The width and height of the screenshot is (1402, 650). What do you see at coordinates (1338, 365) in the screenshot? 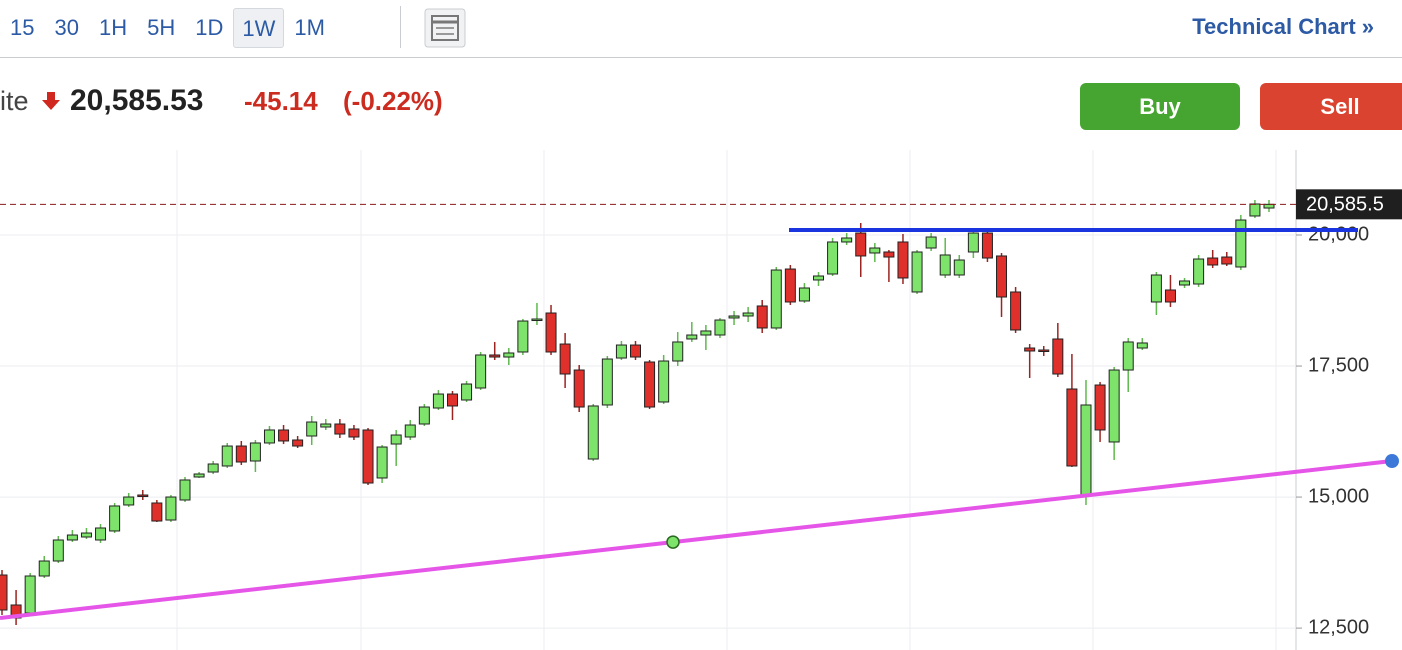
I see `y-tick-label: 17,500` at bounding box center [1338, 365].